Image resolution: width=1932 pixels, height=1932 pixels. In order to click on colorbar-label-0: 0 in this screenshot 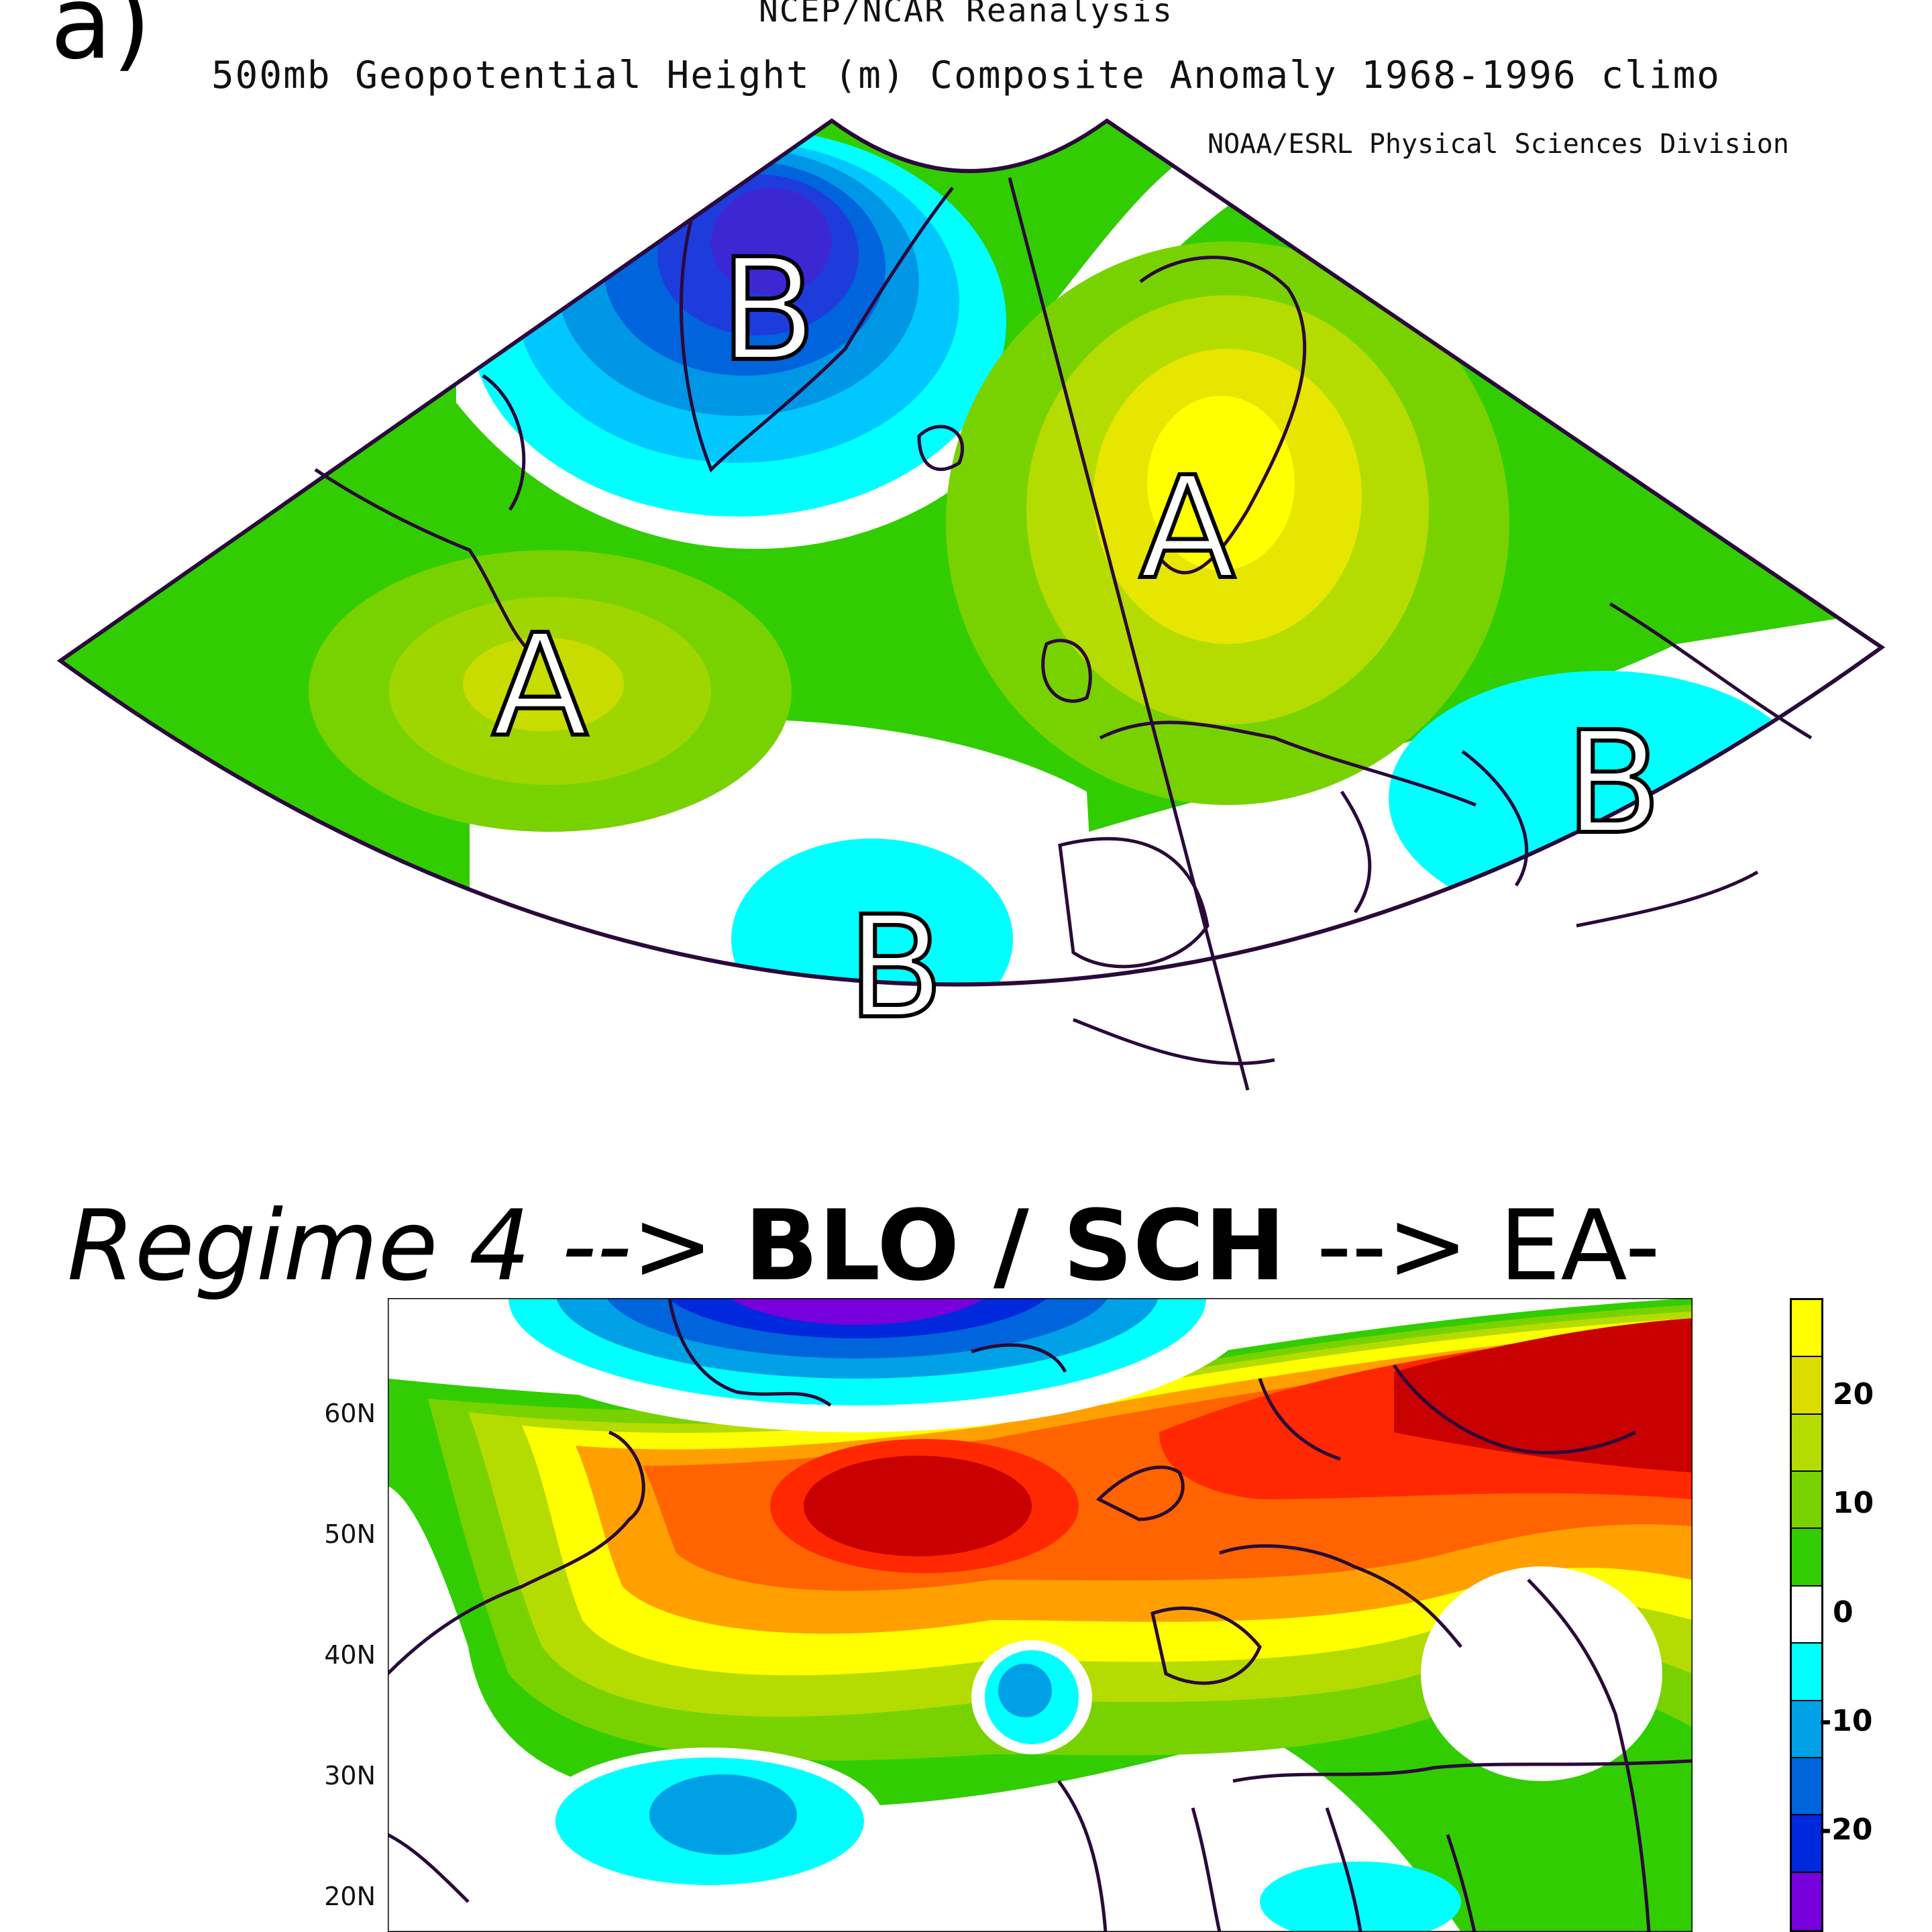, I will do `click(1843, 1612)`.